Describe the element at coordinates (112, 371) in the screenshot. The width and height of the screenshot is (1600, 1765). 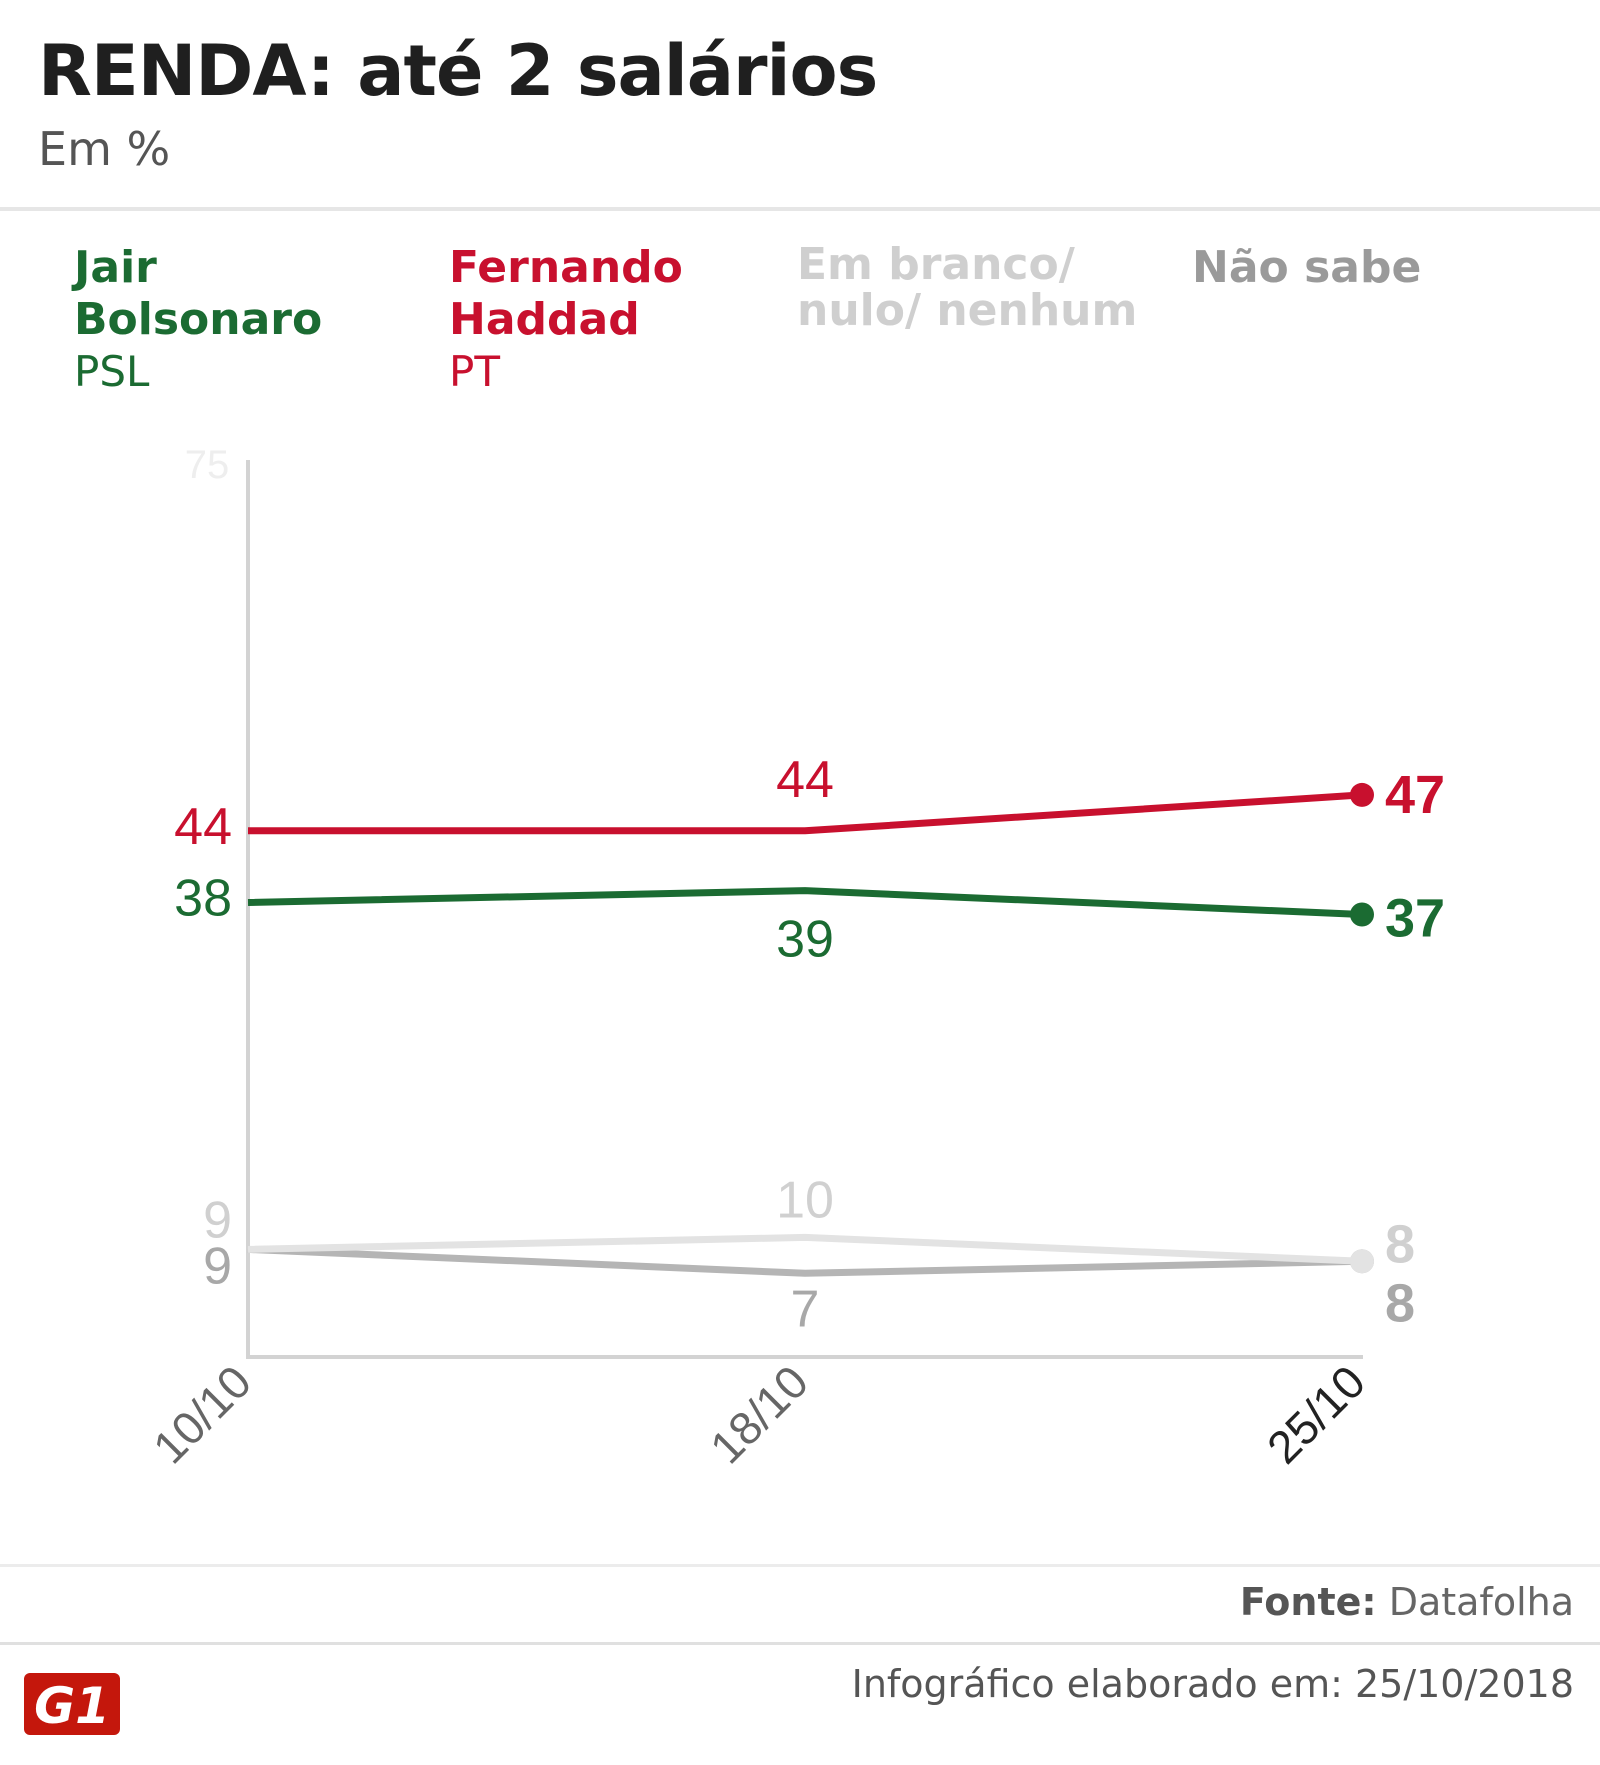
I see `legend-bolsonaro-party: PSL` at that location.